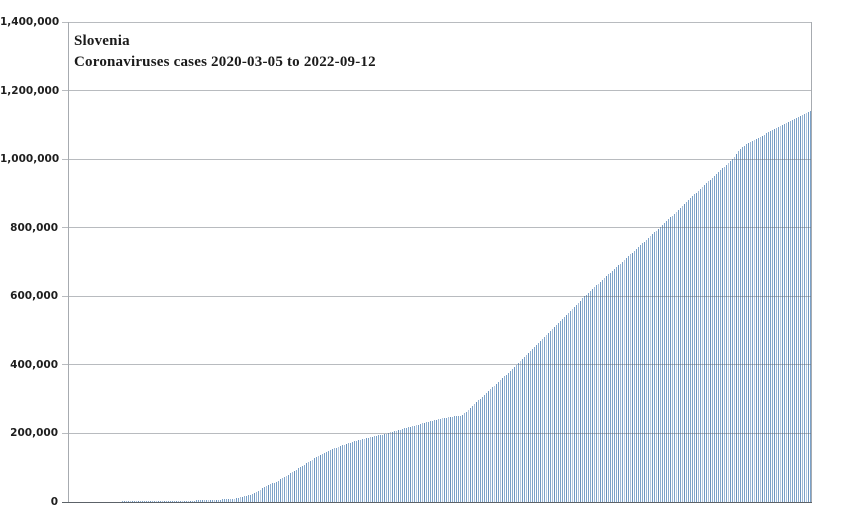 This screenshot has width=852, height=530. Describe the element at coordinates (34, 296) in the screenshot. I see `y-tick-label: 600,000` at that location.